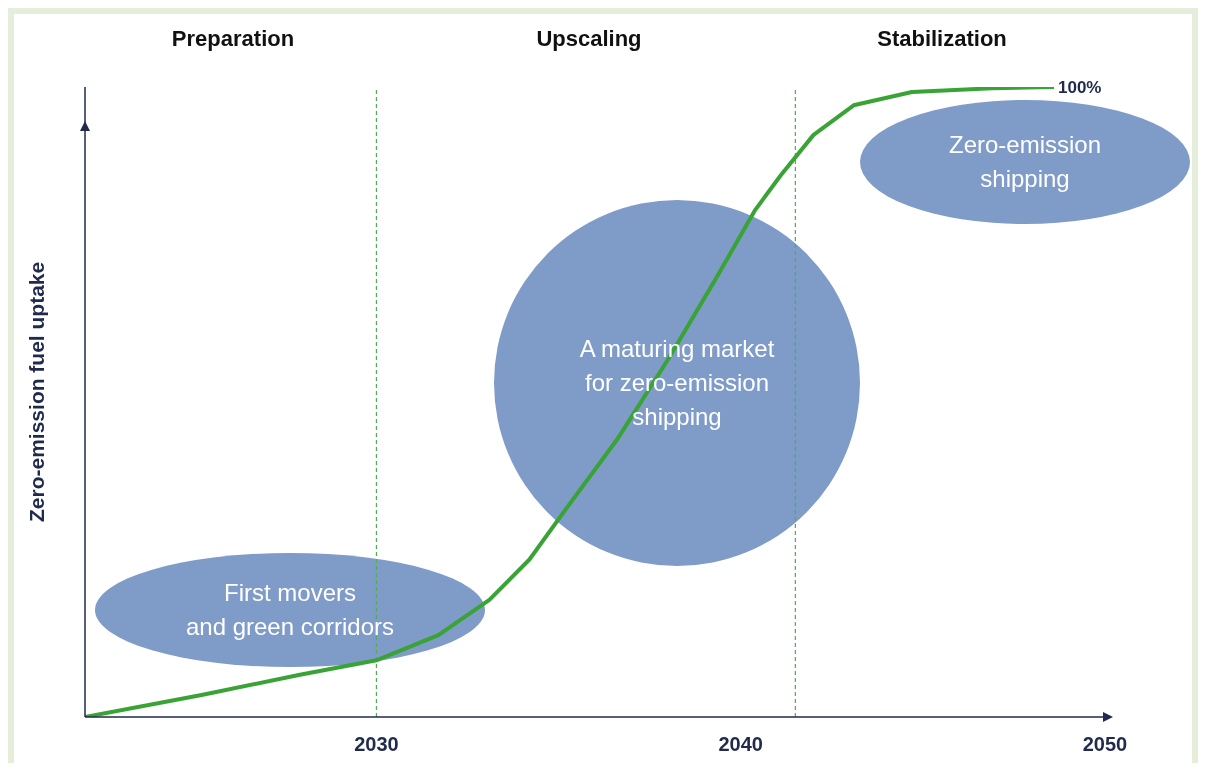  I want to click on annotation: First movers and green corridors, so click(290, 609).